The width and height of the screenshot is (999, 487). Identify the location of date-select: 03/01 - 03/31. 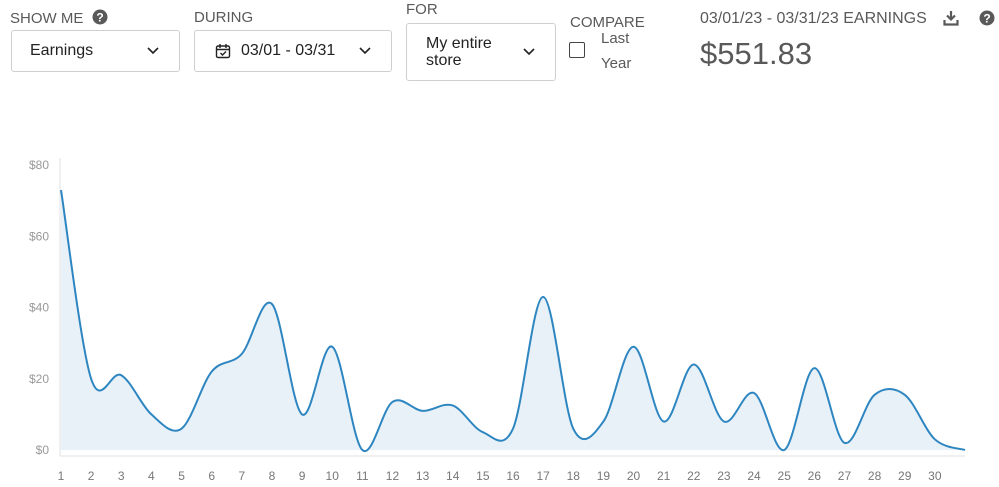
(293, 51).